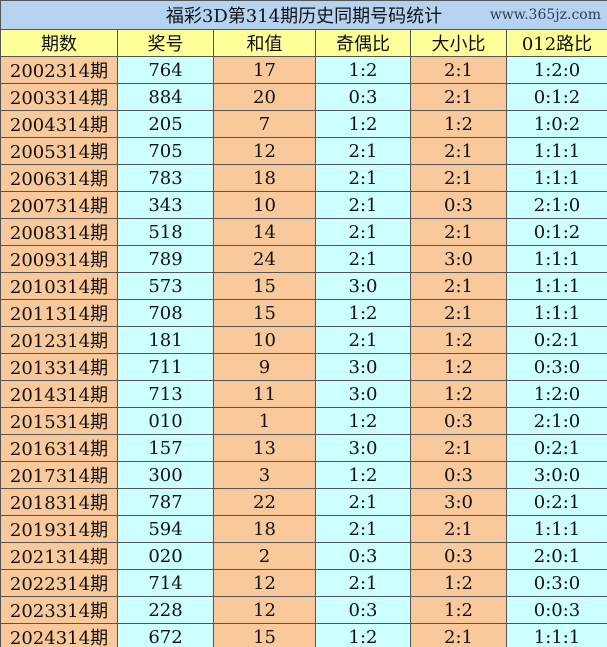  What do you see at coordinates (165, 529) in the screenshot?
I see `cell-number: 594` at bounding box center [165, 529].